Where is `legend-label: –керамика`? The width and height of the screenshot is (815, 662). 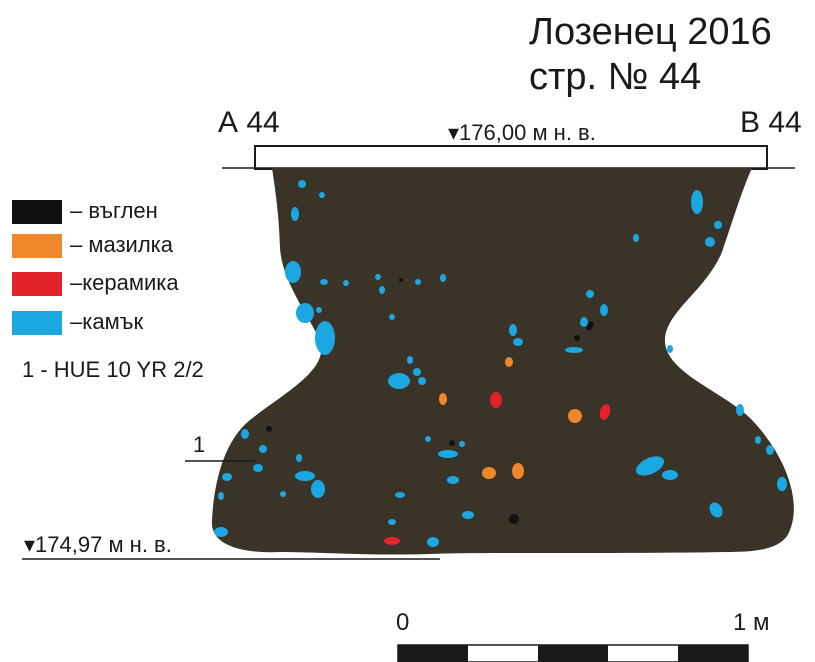 legend-label: –керамика is located at coordinates (124, 282).